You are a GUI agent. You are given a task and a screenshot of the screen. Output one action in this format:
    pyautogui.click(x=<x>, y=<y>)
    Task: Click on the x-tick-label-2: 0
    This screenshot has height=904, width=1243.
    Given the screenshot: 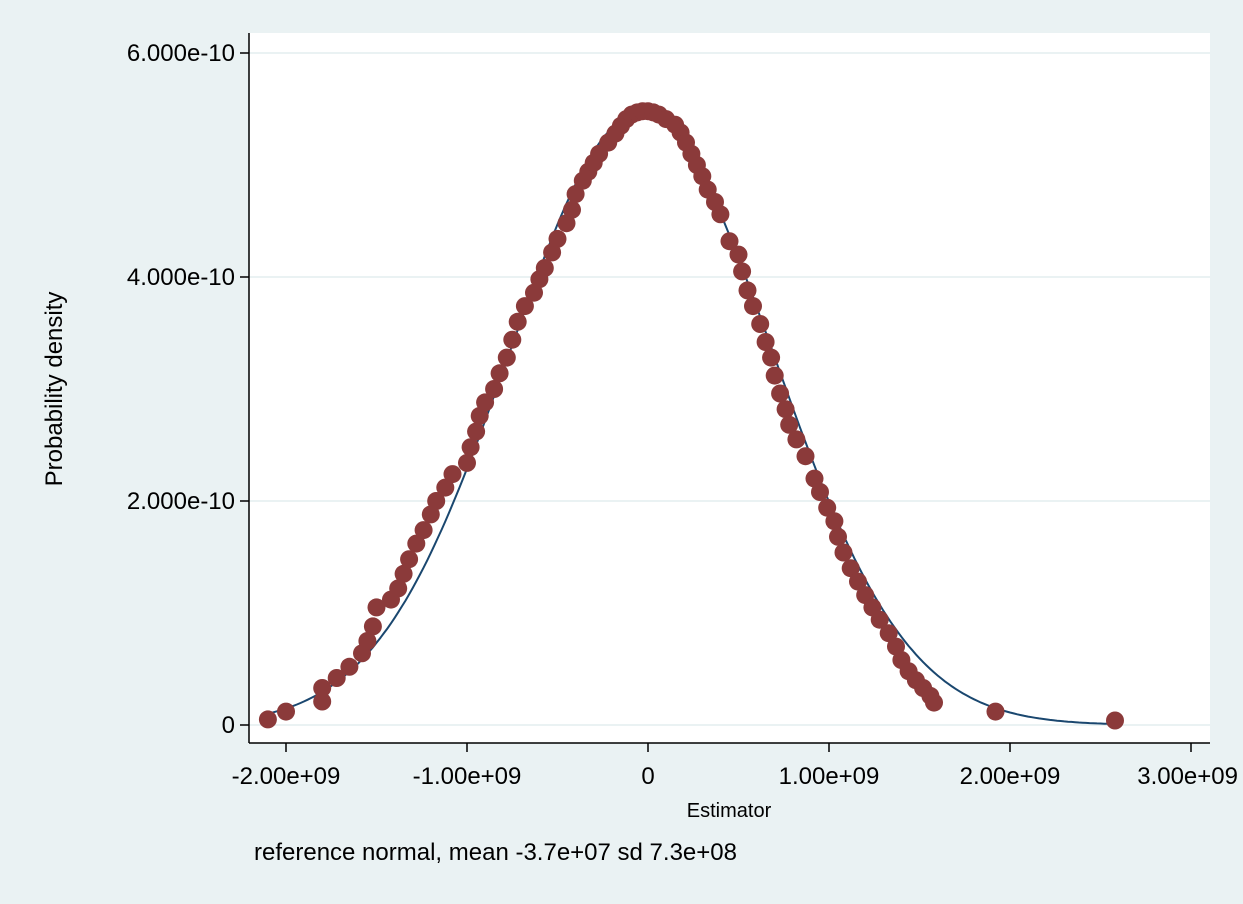 What is the action you would take?
    pyautogui.click(x=647, y=776)
    